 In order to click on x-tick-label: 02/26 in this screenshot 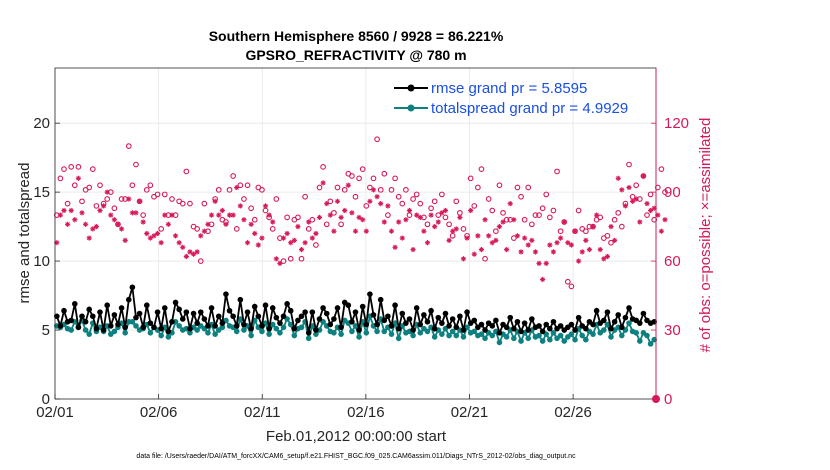, I will do `click(573, 412)`.